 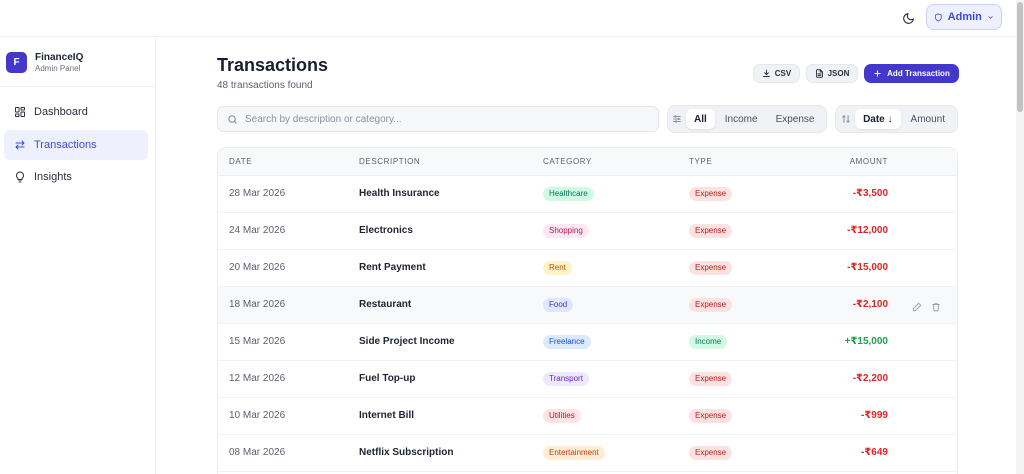 I want to click on description-cell: Rent Payment, so click(x=392, y=267).